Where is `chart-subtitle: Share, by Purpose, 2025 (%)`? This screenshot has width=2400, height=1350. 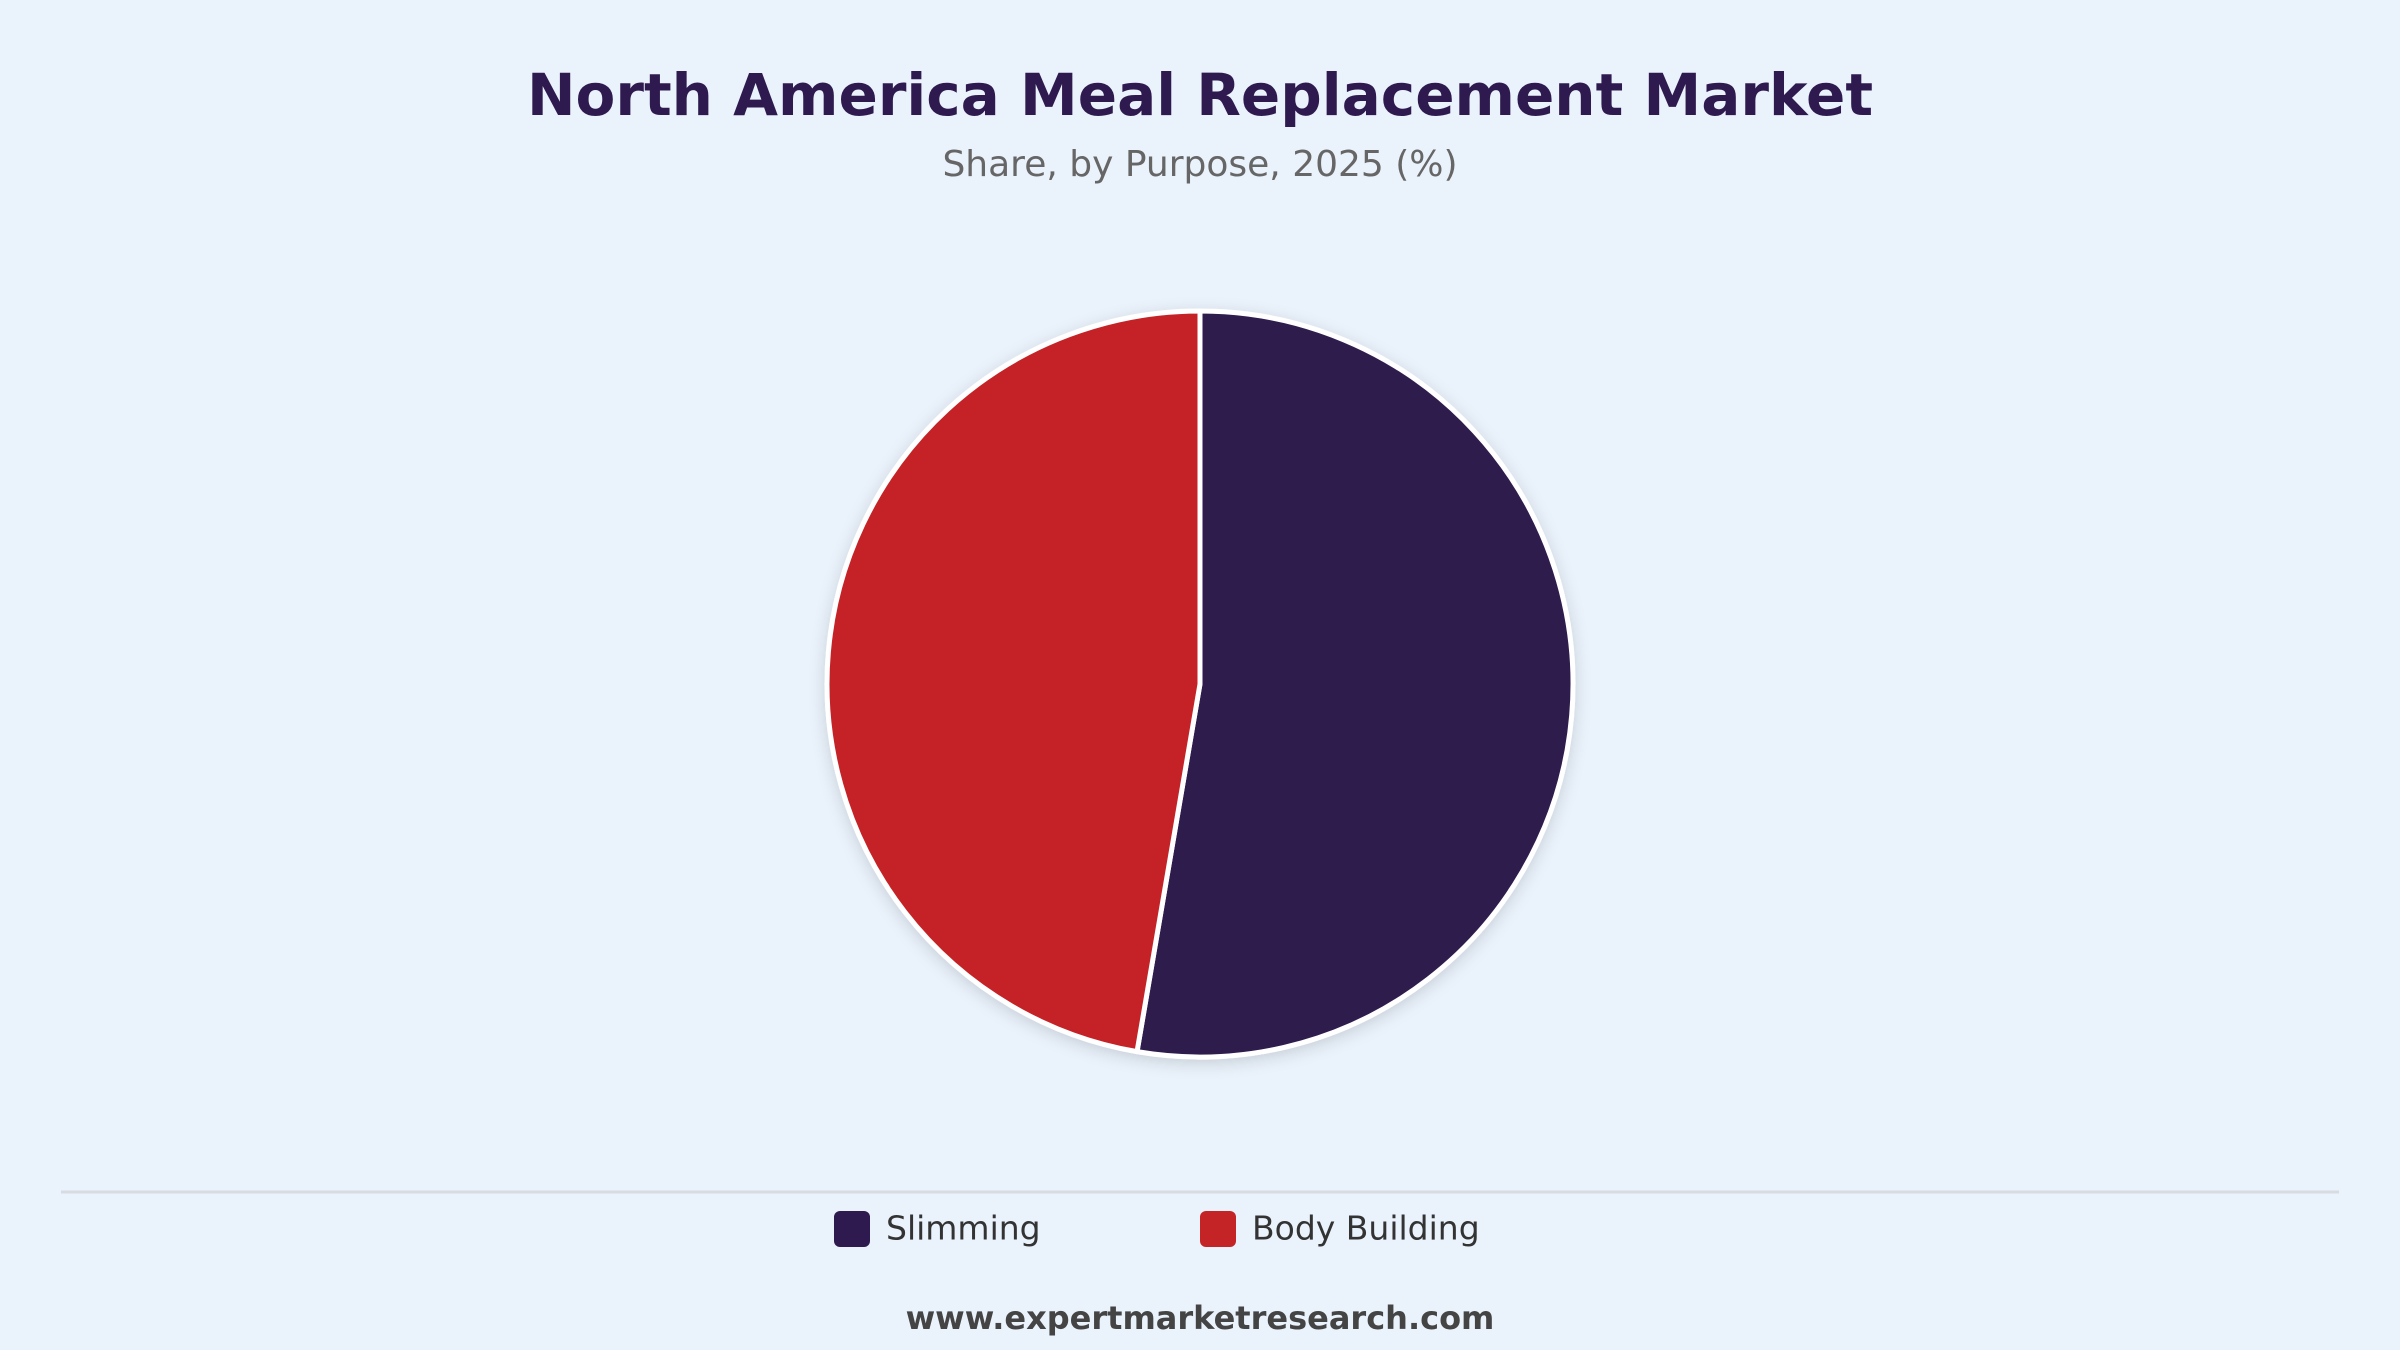
chart-subtitle: Share, by Purpose, 2025 (%) is located at coordinates (1199, 164).